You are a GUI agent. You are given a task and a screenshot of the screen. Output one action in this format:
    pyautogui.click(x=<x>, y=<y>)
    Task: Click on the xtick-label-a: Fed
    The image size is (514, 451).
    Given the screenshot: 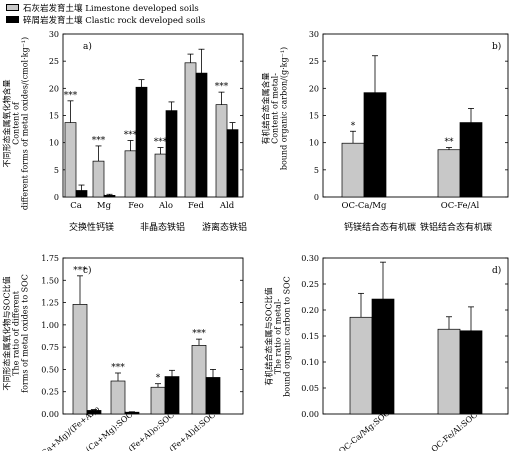 What is the action you would take?
    pyautogui.click(x=196, y=206)
    